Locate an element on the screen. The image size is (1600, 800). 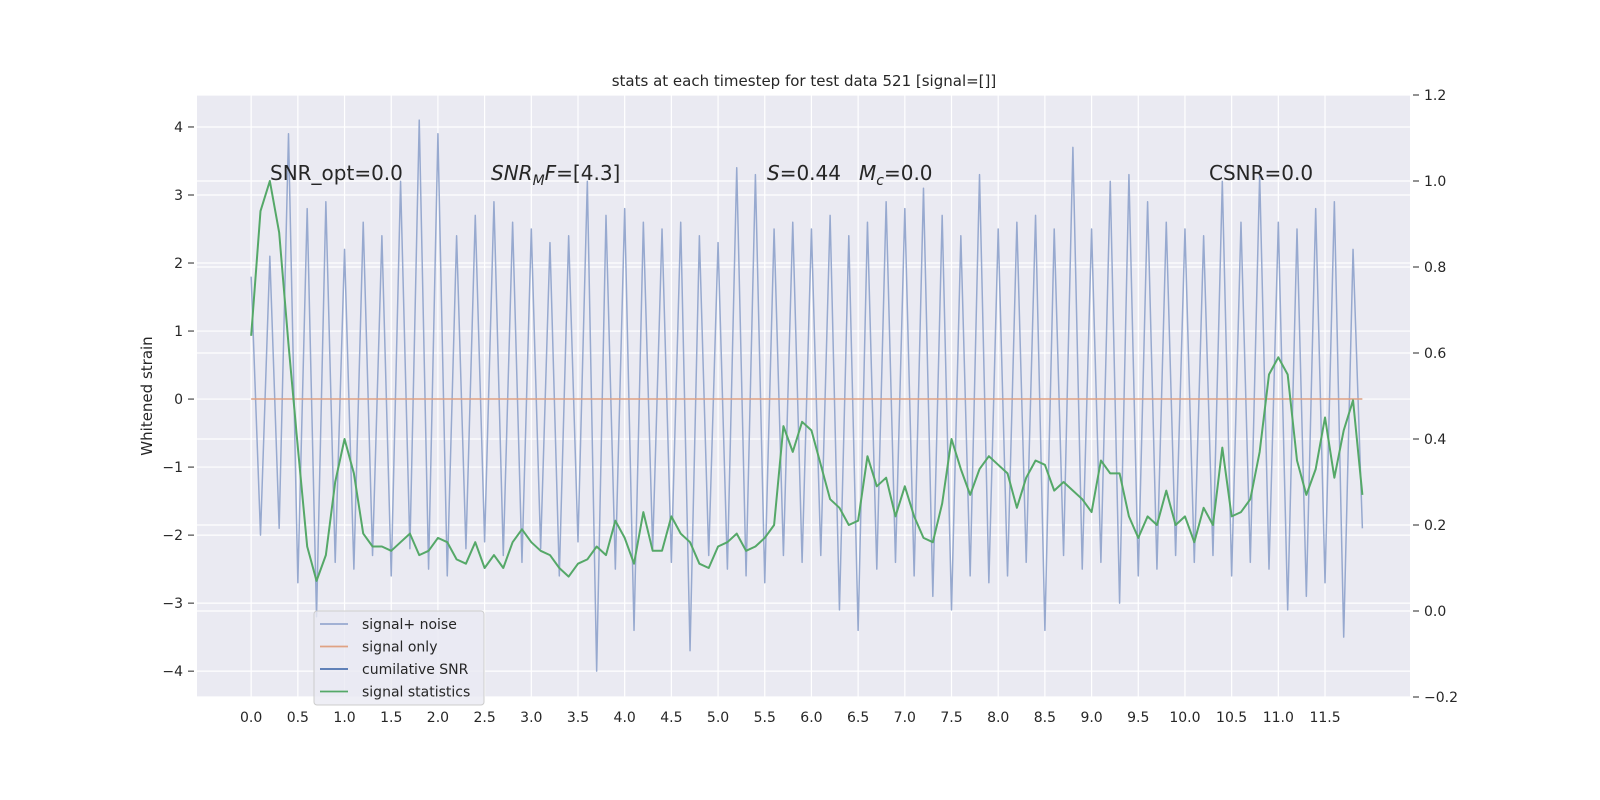
annotation-part: F is located at coordinates (551, 173).